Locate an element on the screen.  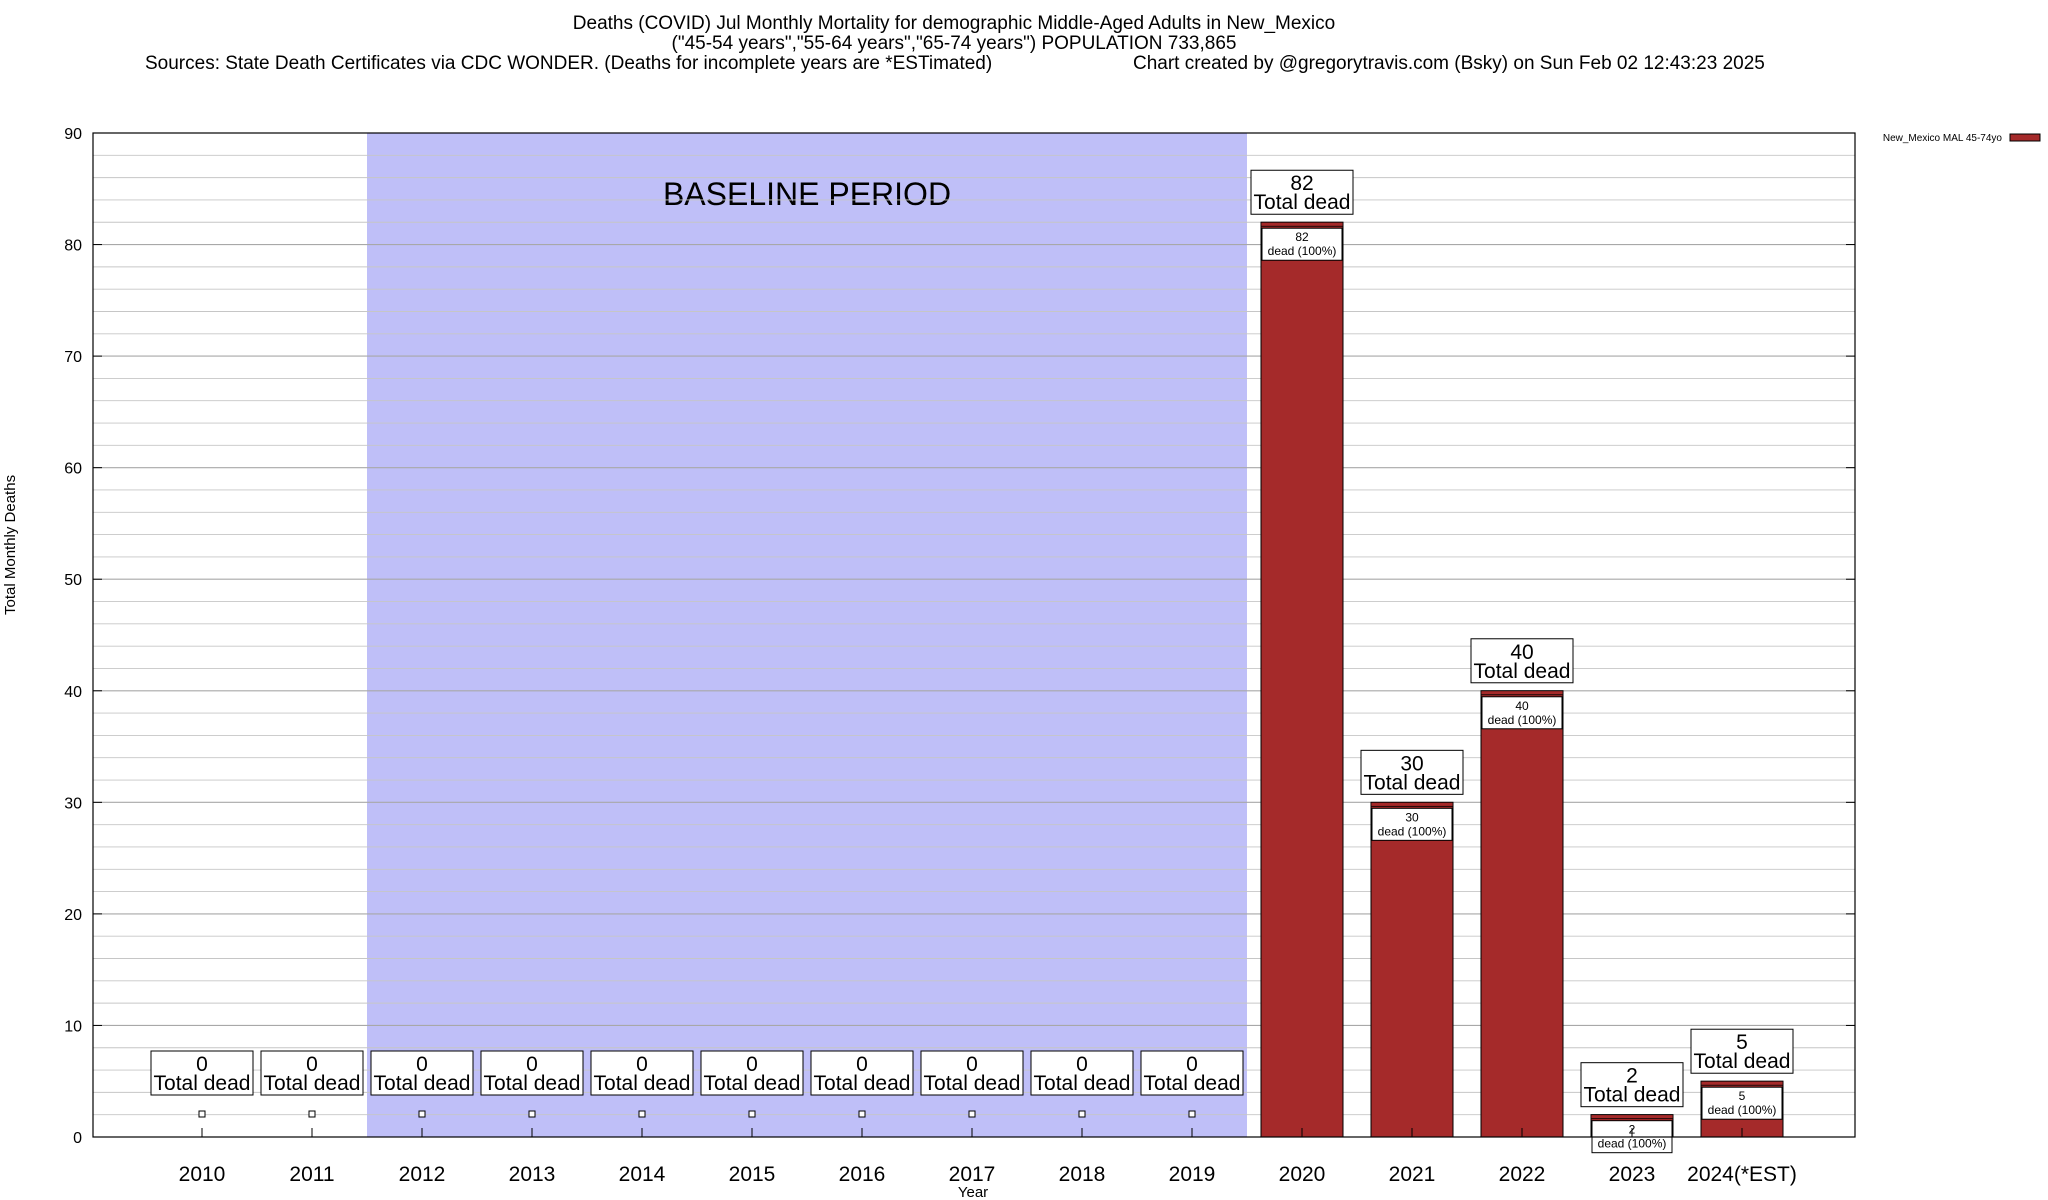
y-tick-label: 10 is located at coordinates (73, 1026).